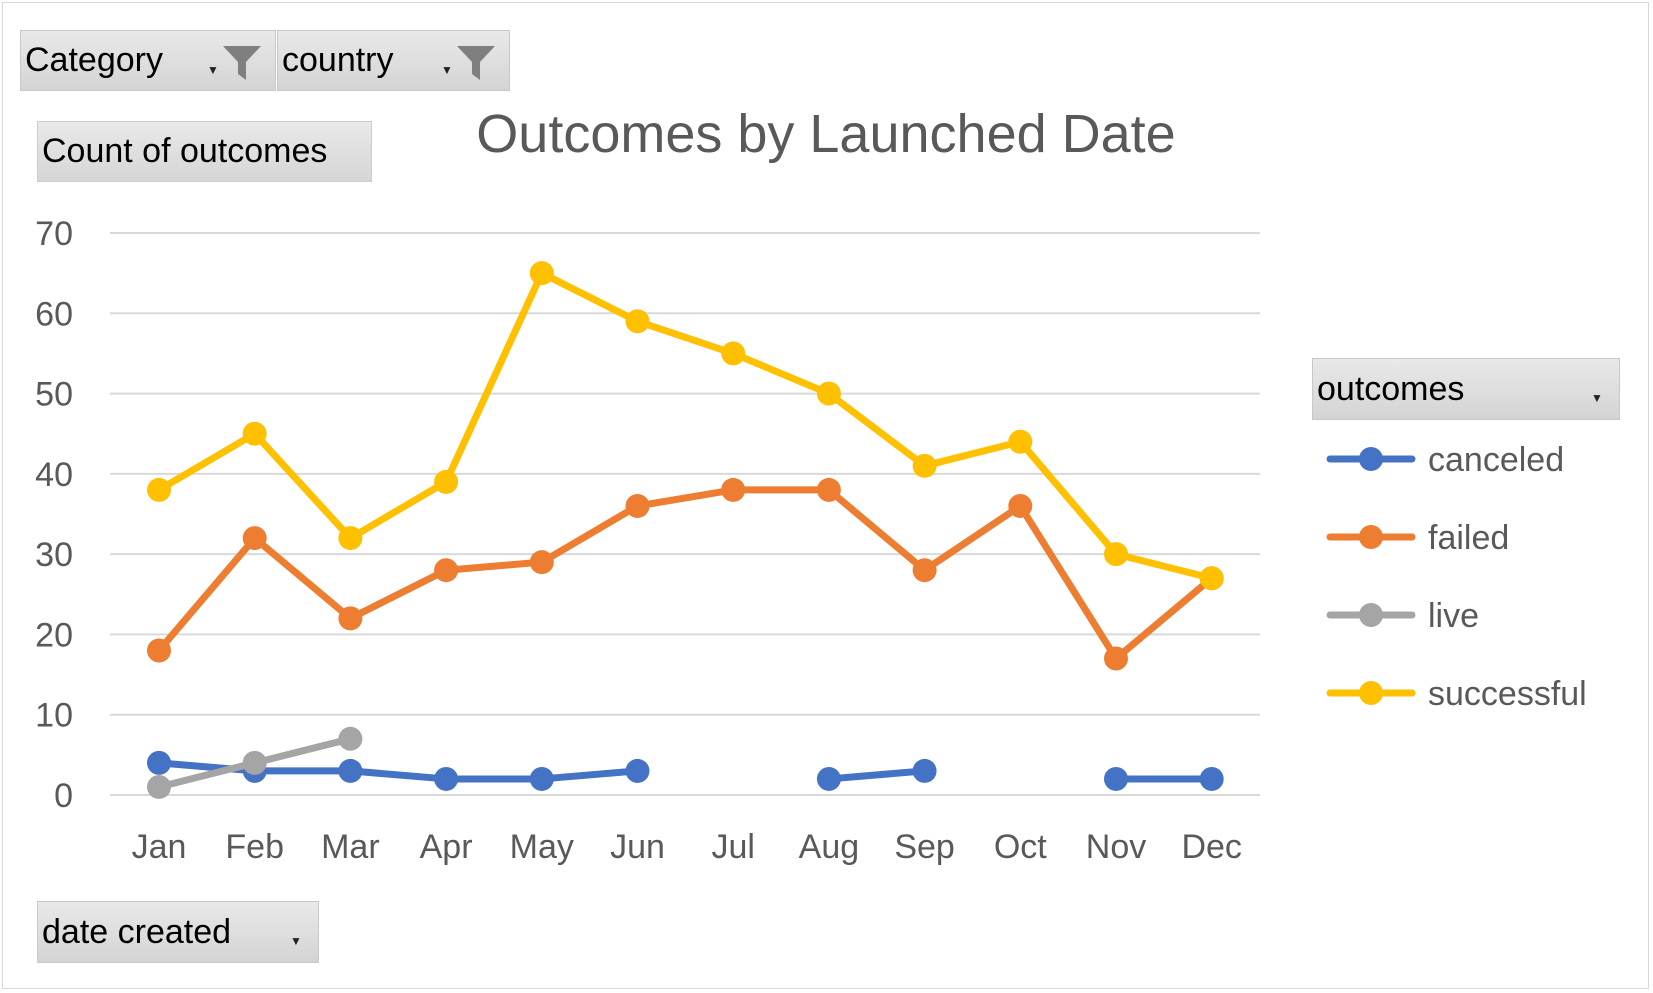 The height and width of the screenshot is (993, 1653). What do you see at coordinates (732, 847) in the screenshot?
I see `x-tick-label: Jul` at bounding box center [732, 847].